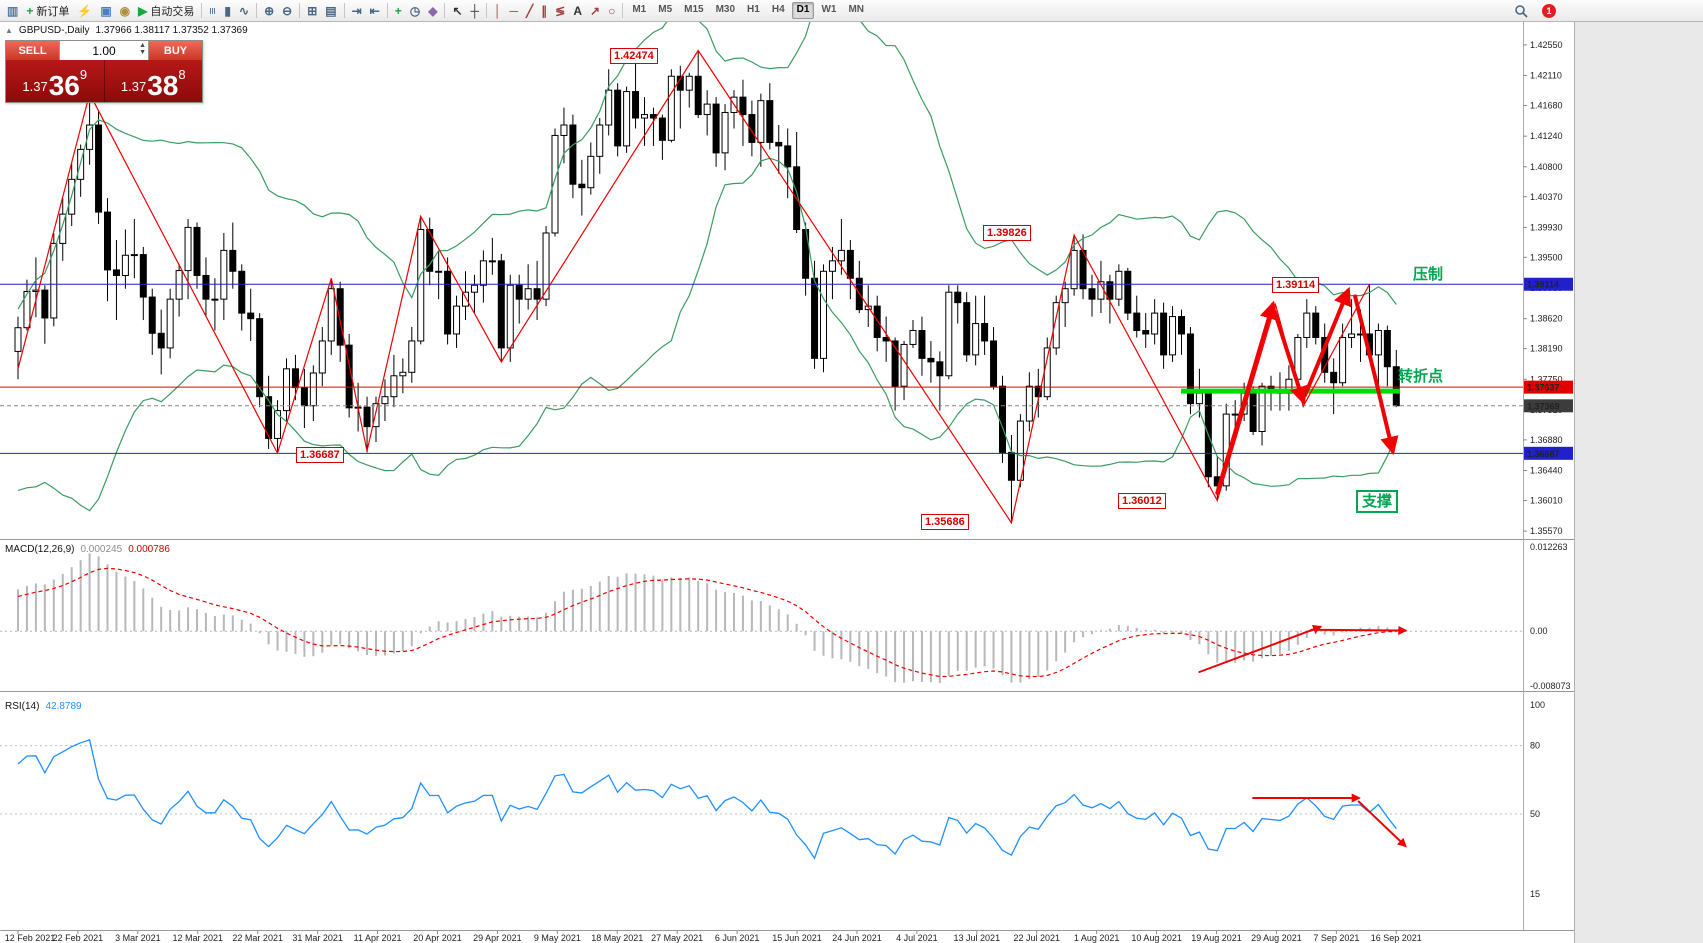 This screenshot has width=1703, height=943. I want to click on timeframe-mn-button: MN, so click(856, 9).